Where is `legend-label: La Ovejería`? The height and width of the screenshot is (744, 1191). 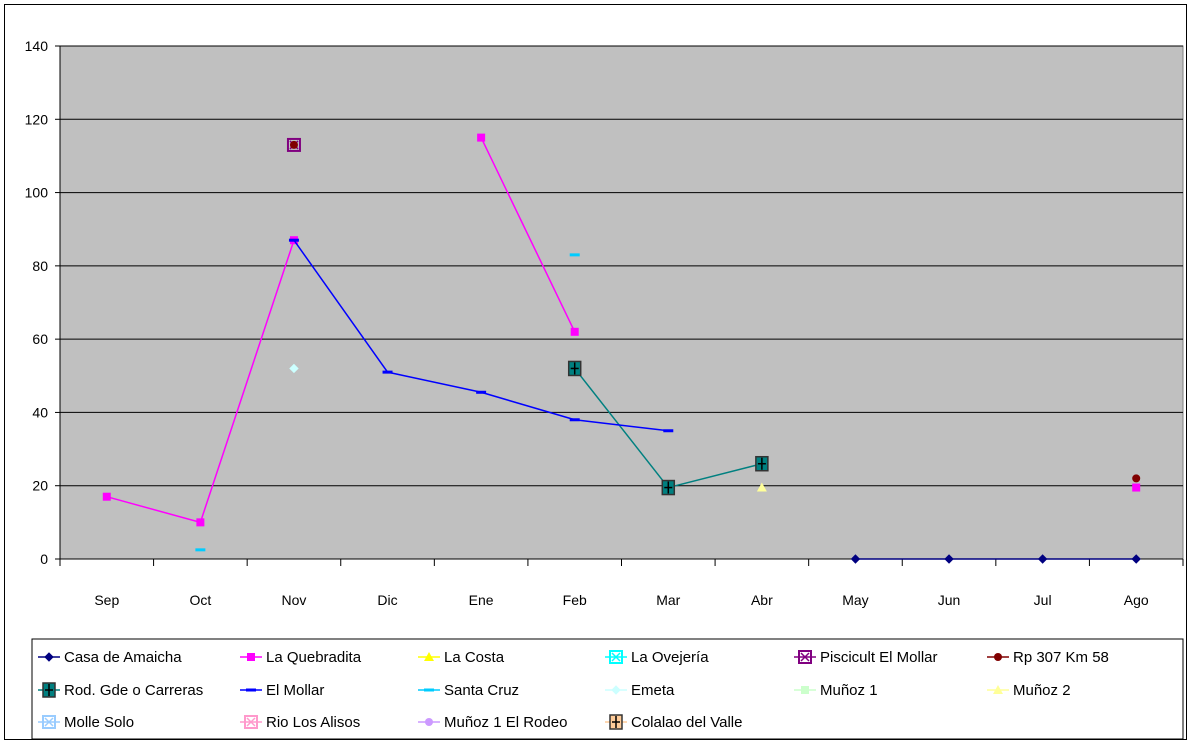 legend-label: La Ovejería is located at coordinates (670, 657).